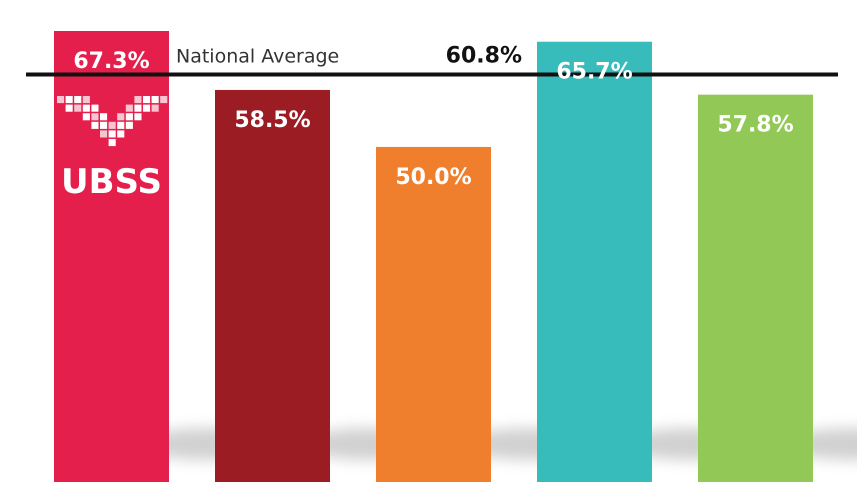 The image size is (857, 503). I want to click on bar-value-label-5: 57.8%, so click(755, 125).